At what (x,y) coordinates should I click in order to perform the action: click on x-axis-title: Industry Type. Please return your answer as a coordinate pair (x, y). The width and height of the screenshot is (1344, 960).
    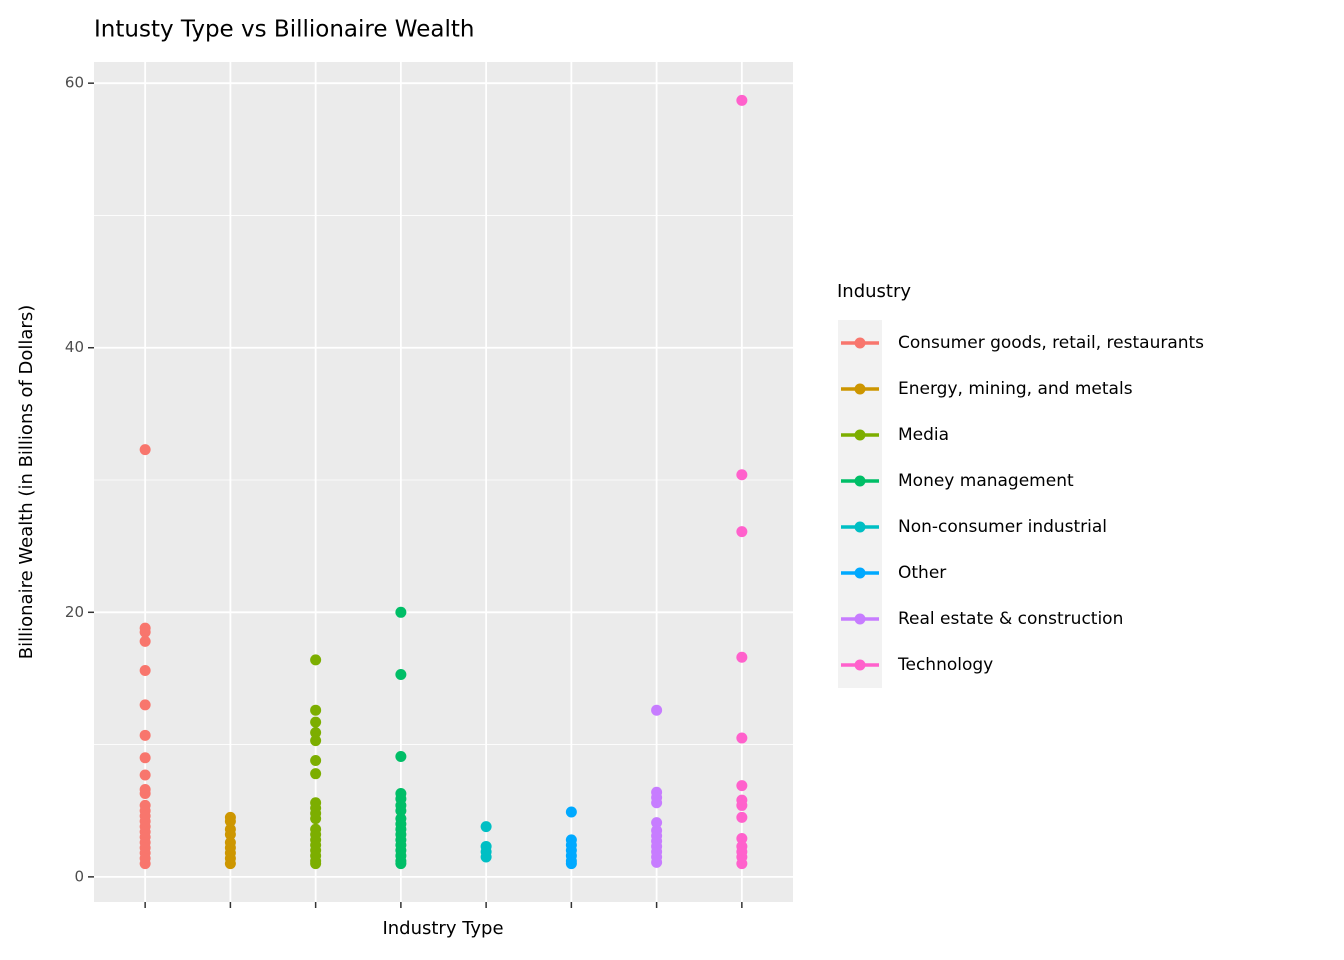
    Looking at the image, I should click on (442, 928).